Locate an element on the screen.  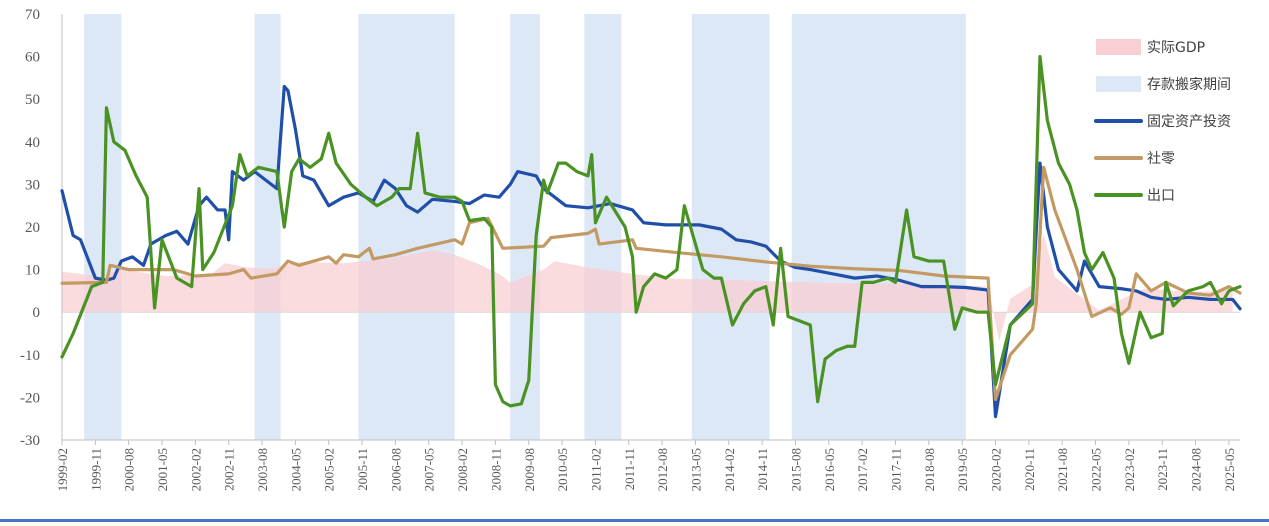
x-tick-label: 2008-02 is located at coordinates (462, 469).